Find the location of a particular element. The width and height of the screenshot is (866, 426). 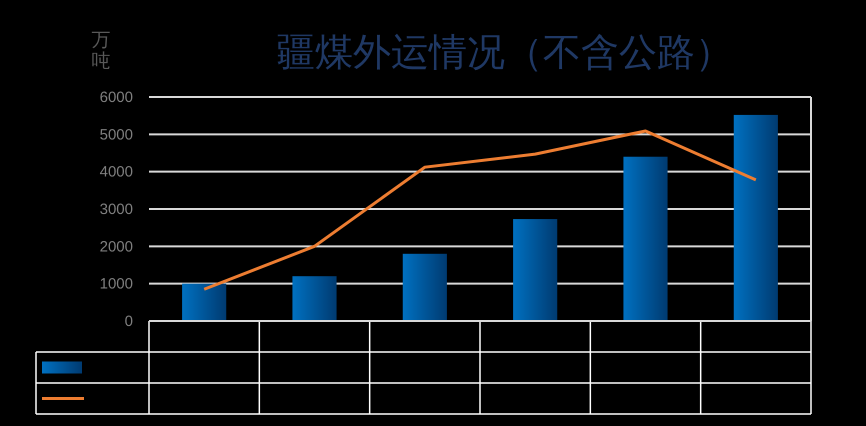

y-tick-label: 6000 is located at coordinates (116, 97).